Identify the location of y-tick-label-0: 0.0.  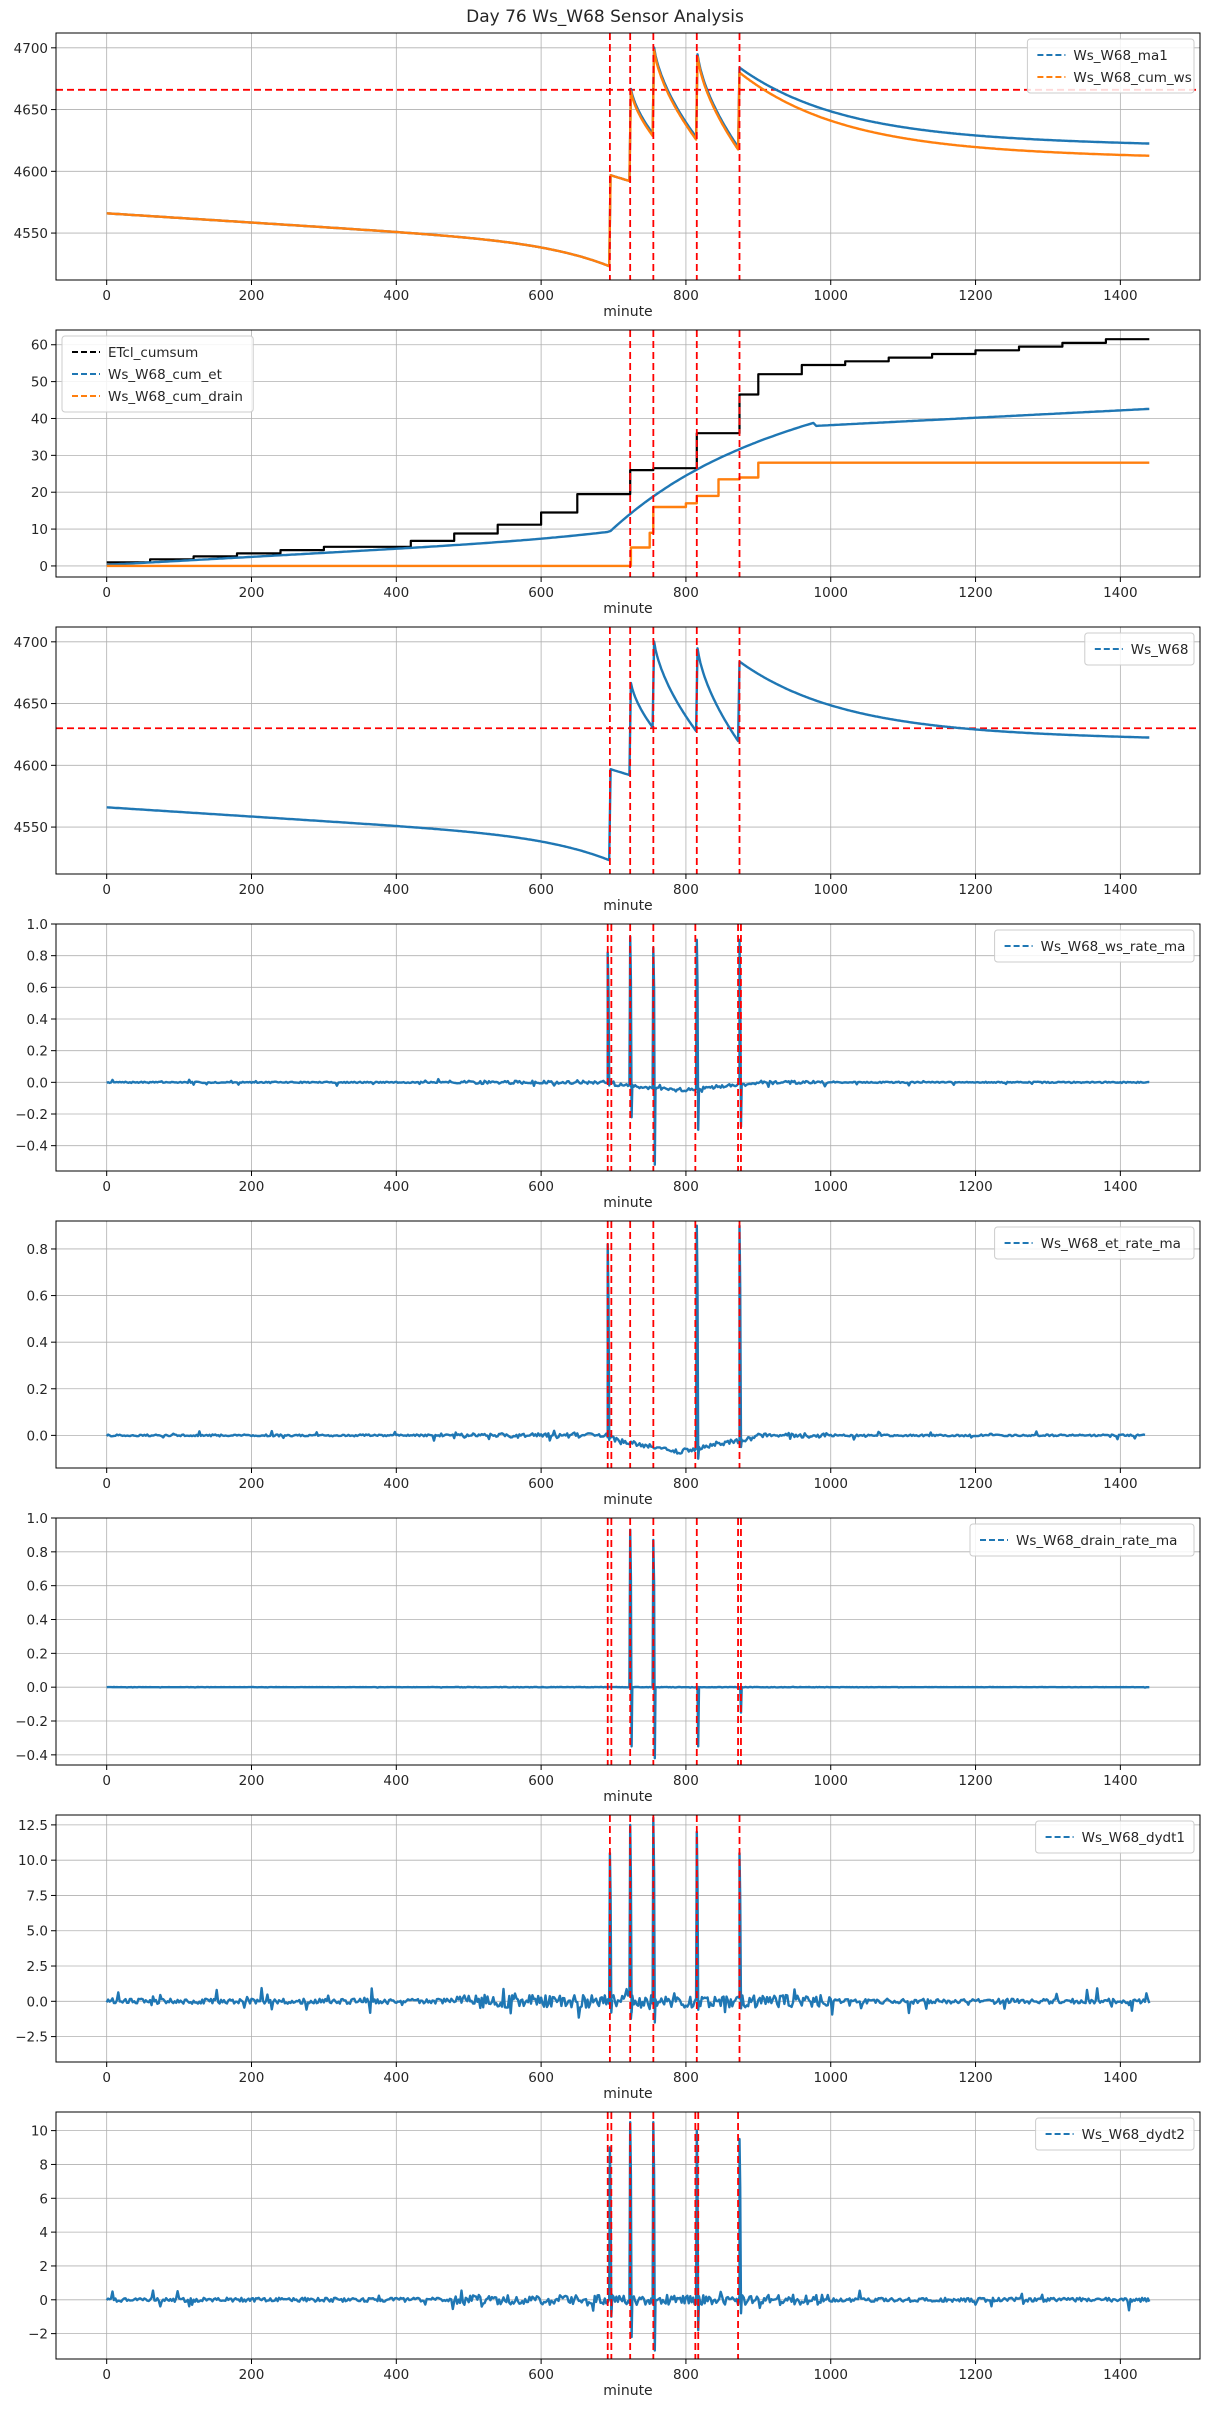
(37, 1436).